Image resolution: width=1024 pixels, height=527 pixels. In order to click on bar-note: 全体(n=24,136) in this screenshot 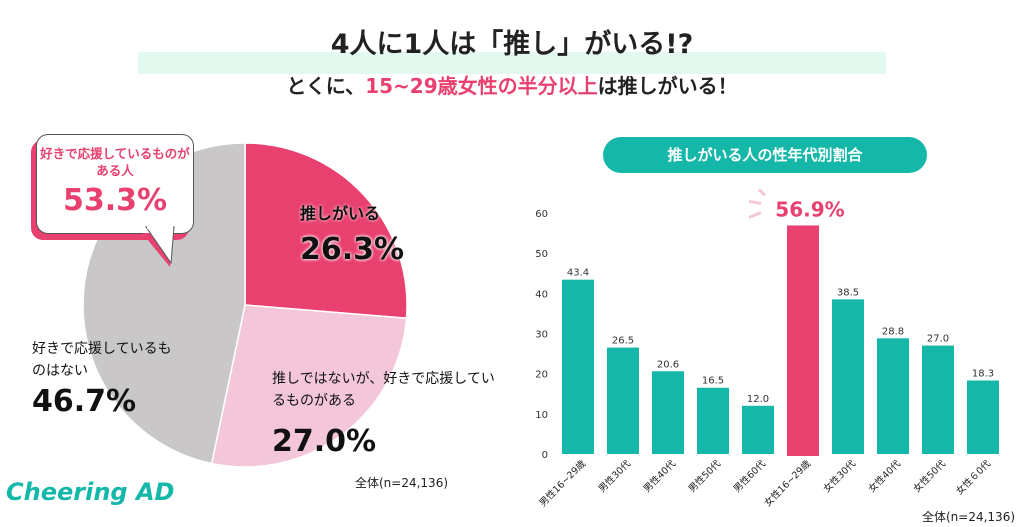, I will do `click(969, 517)`.